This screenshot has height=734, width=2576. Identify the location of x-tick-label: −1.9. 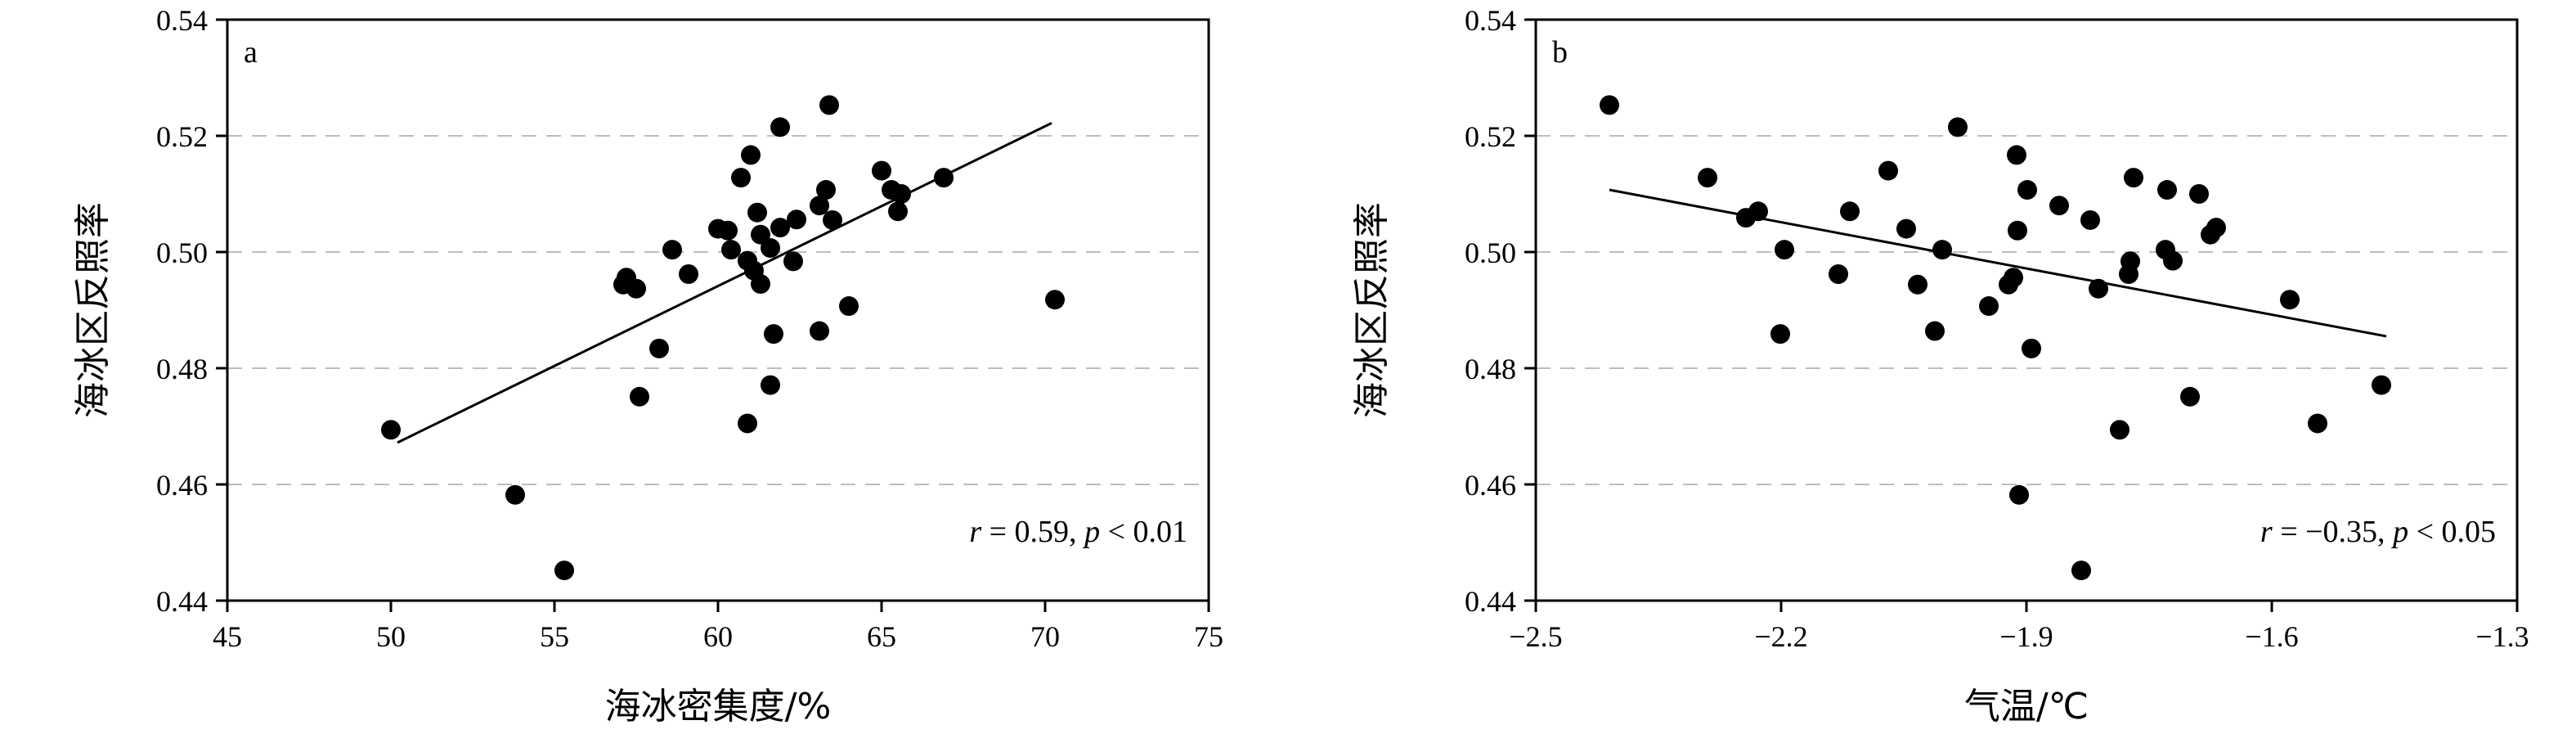
(2026, 636).